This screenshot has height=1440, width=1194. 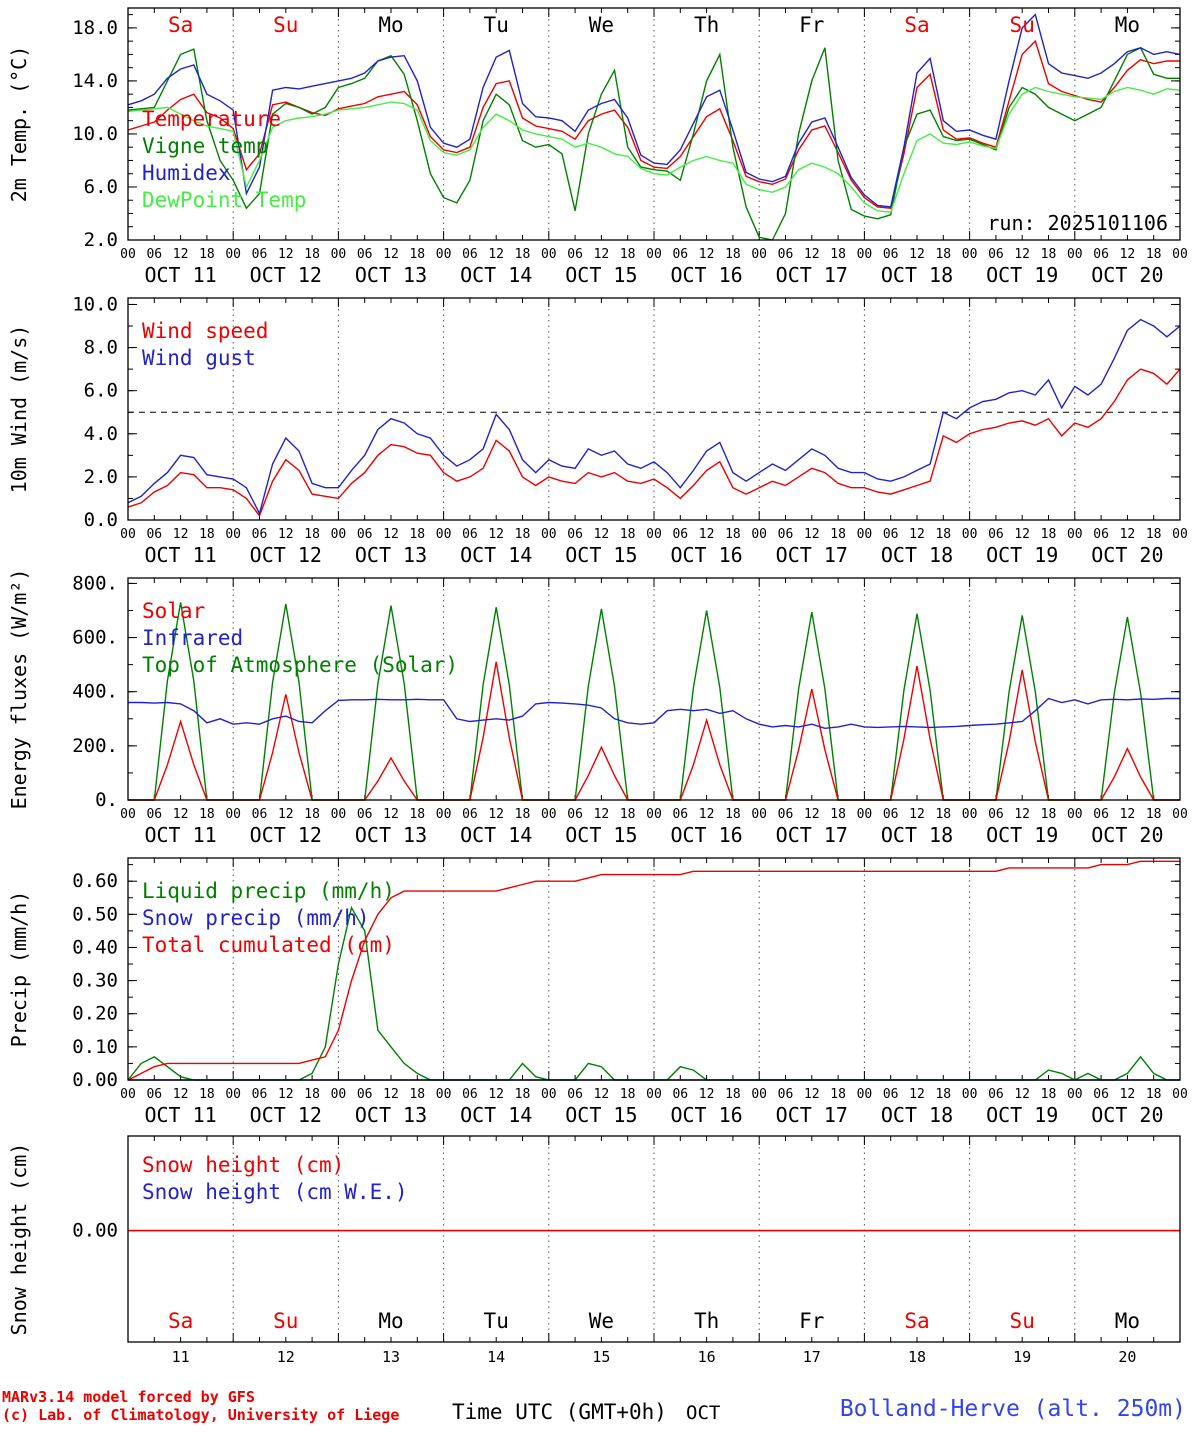 What do you see at coordinates (101, 187) in the screenshot?
I see `svg-text: 6.0` at bounding box center [101, 187].